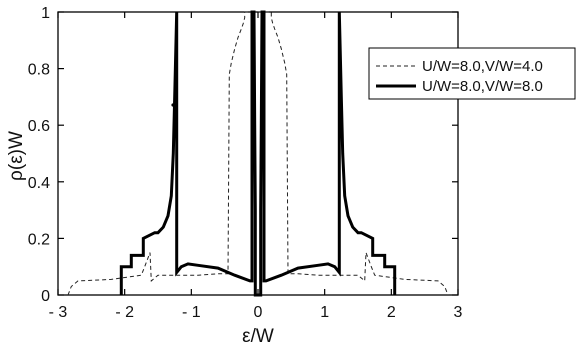 The width and height of the screenshot is (577, 350). I want to click on legend: U/W=8.0,V/W=4.0 U/W=8.0,V/W=8.0, so click(472, 73).